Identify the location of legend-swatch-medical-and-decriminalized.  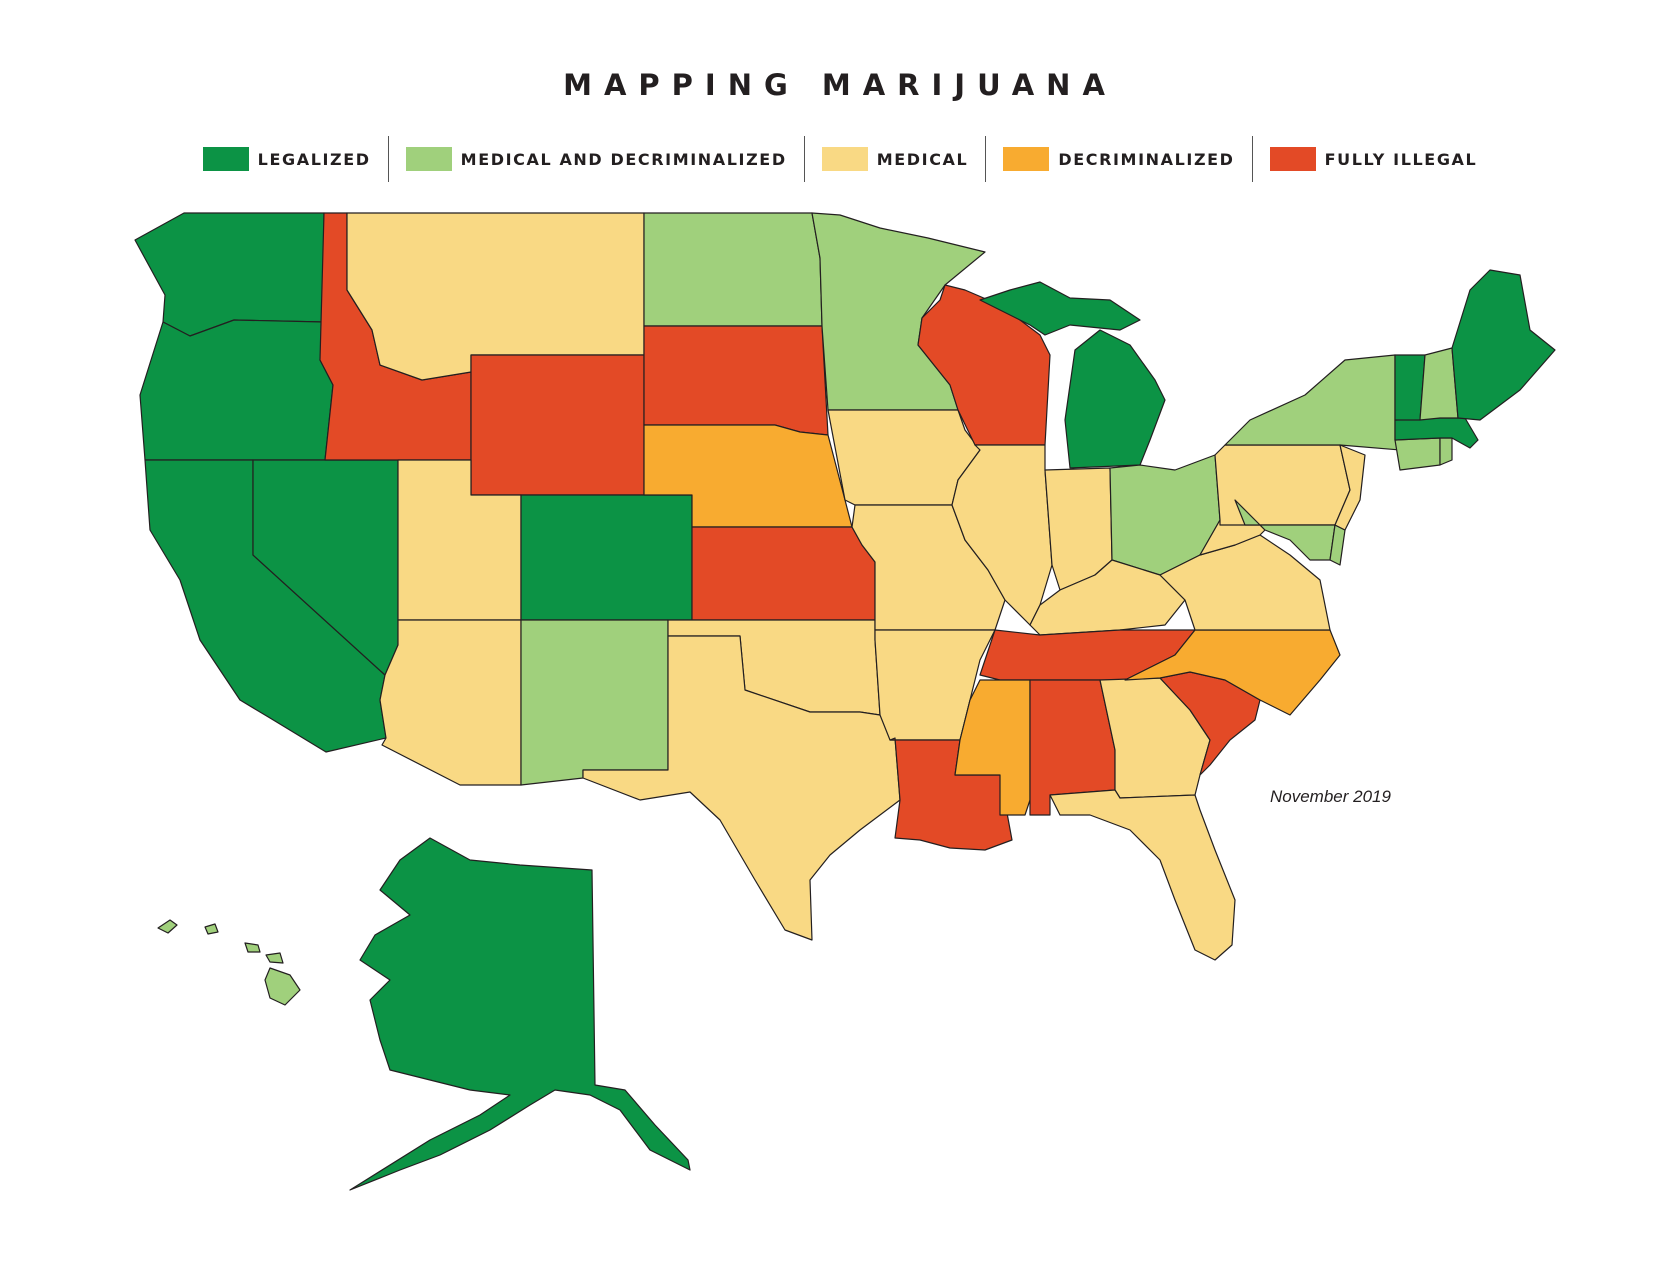
(428, 159).